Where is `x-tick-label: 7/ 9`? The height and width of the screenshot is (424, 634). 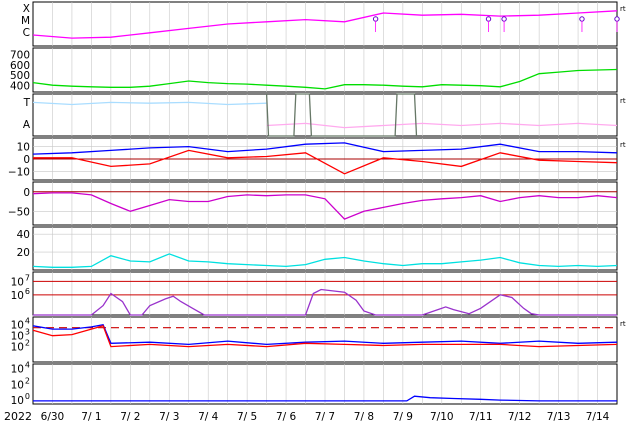 x-tick-label: 7/ 9 is located at coordinates (403, 417).